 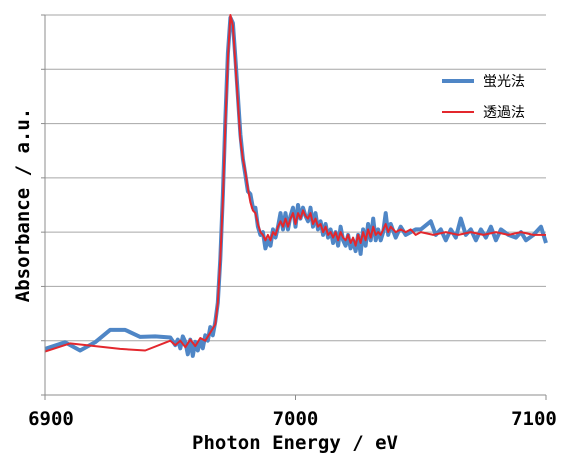 I want to click on x-ticks: 6900 7000 7100, so click(x=292, y=412).